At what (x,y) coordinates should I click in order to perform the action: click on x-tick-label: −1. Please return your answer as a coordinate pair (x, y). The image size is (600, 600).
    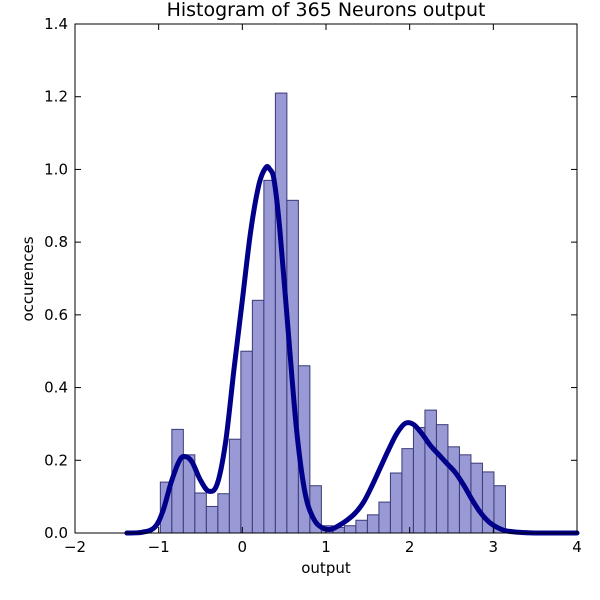
    Looking at the image, I should click on (159, 547).